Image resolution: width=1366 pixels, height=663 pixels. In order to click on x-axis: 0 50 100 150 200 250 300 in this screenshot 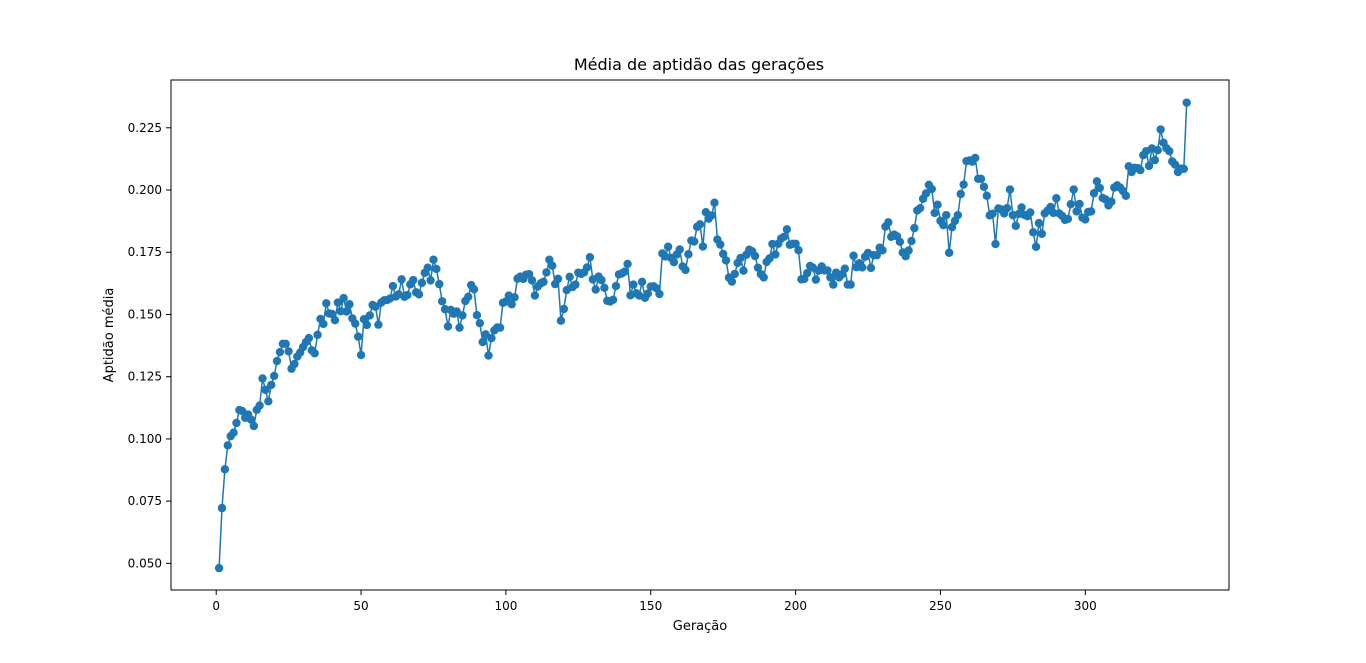, I will do `click(654, 601)`.